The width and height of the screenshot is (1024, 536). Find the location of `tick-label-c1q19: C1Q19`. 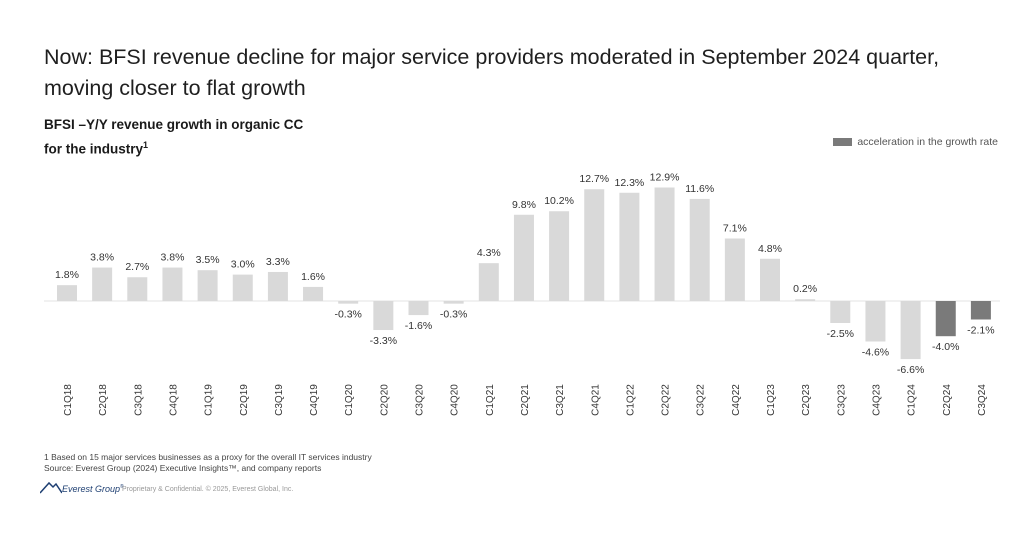

tick-label-c1q19: C1Q19 is located at coordinates (209, 400).